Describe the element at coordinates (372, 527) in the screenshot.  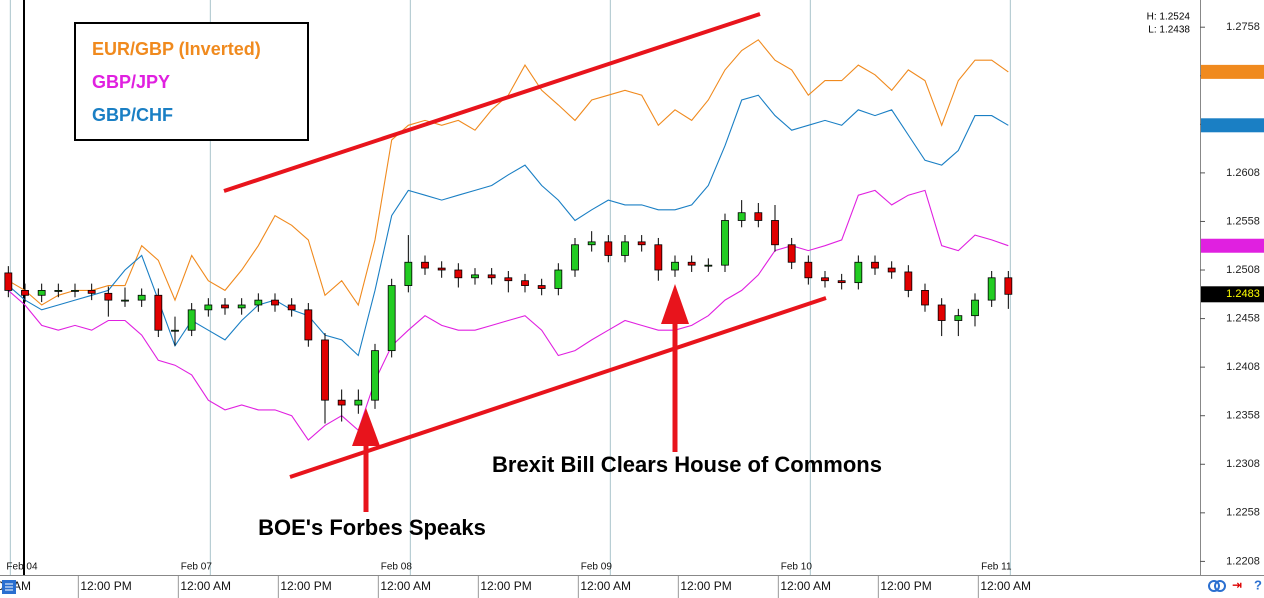
I see `annotation: BOE's Forbes Speaks` at that location.